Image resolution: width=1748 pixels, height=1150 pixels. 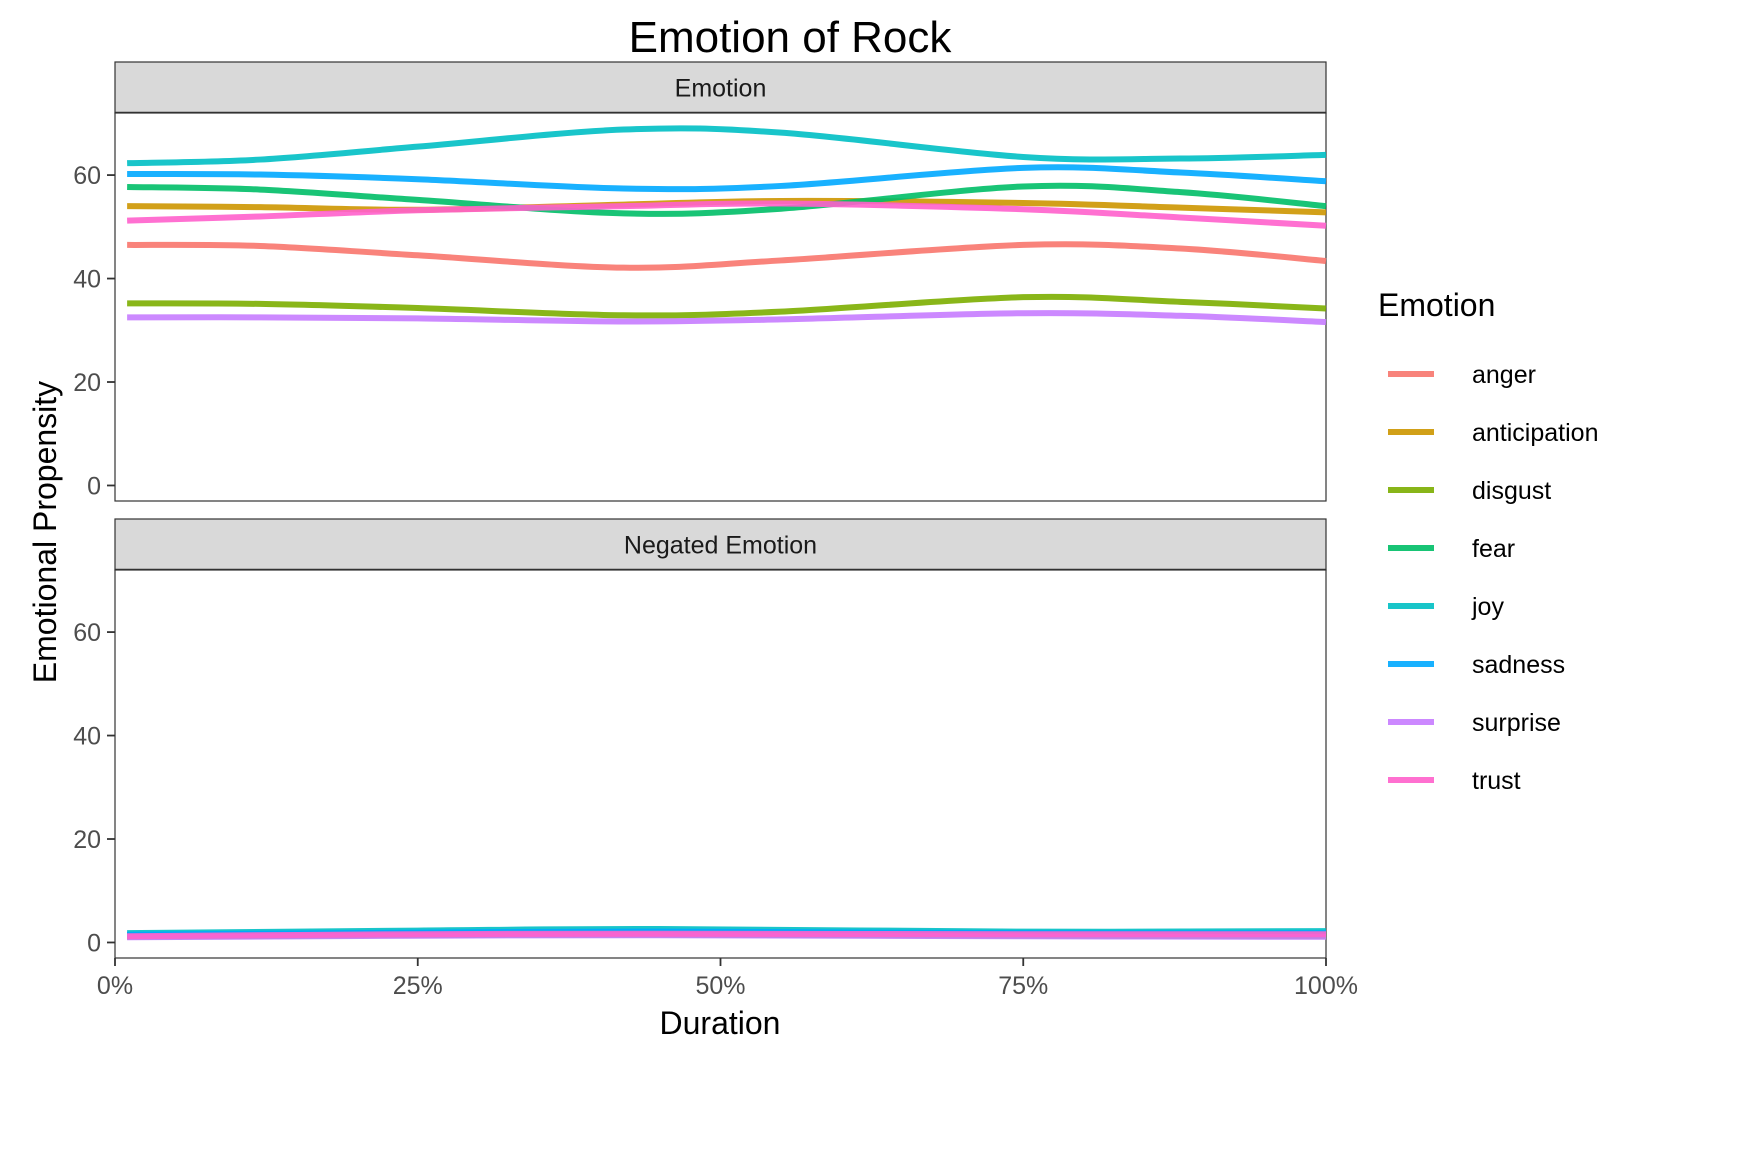 What do you see at coordinates (418, 986) in the screenshot?
I see `x-tick-label: 25%` at bounding box center [418, 986].